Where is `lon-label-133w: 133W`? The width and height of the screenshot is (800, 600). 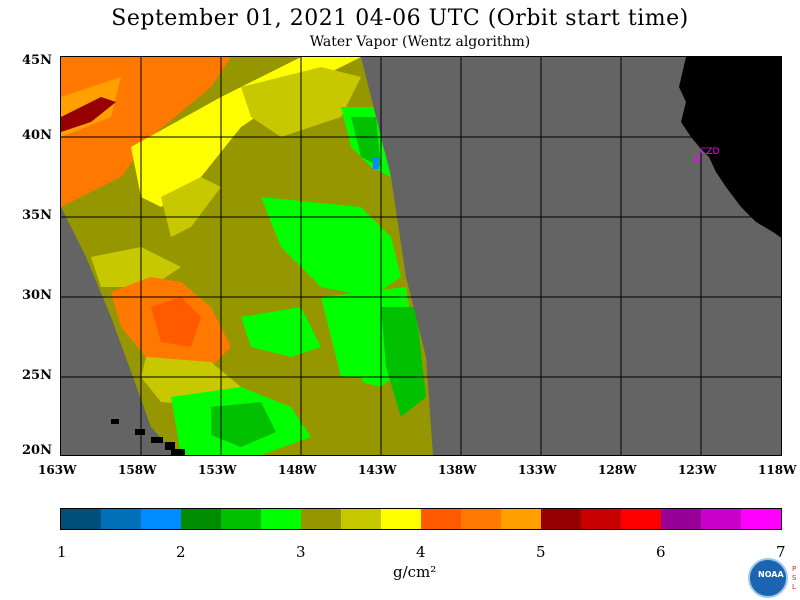 lon-label-133w: 133W is located at coordinates (537, 470).